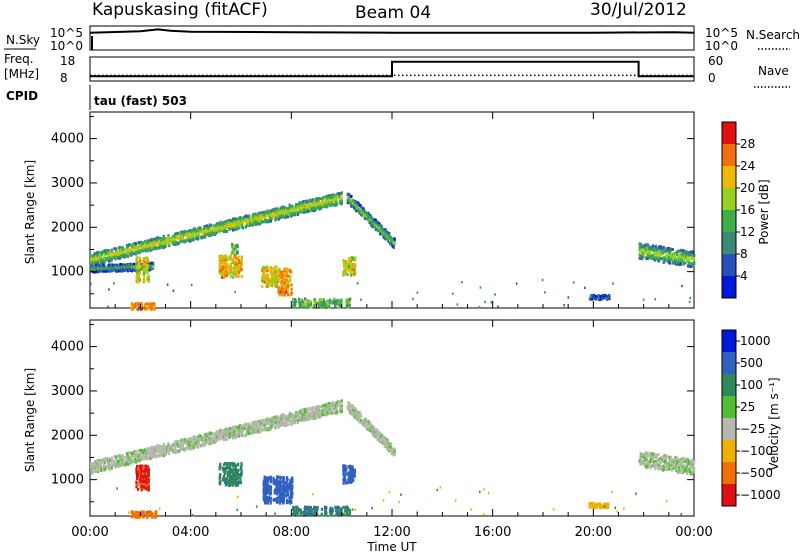  What do you see at coordinates (67, 227) in the screenshot?
I see `power-ytick-label: 2000` at bounding box center [67, 227].